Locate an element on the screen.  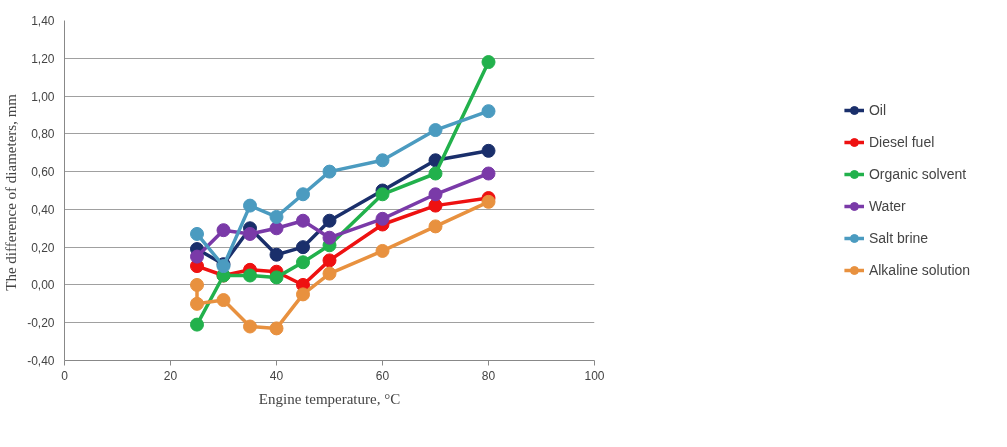
y-tick-label: 0,80 is located at coordinates (43, 134).